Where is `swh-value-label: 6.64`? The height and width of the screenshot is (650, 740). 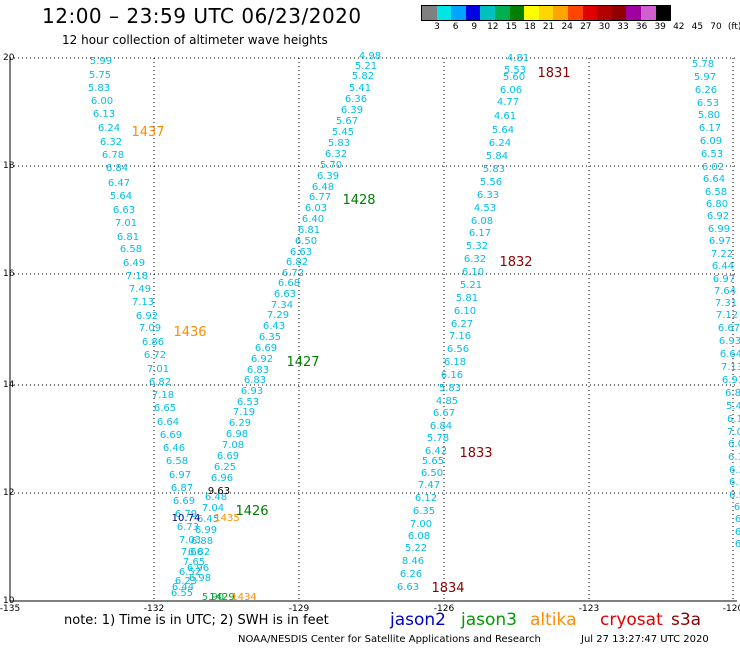 swh-value-label: 6.64 is located at coordinates (730, 354).